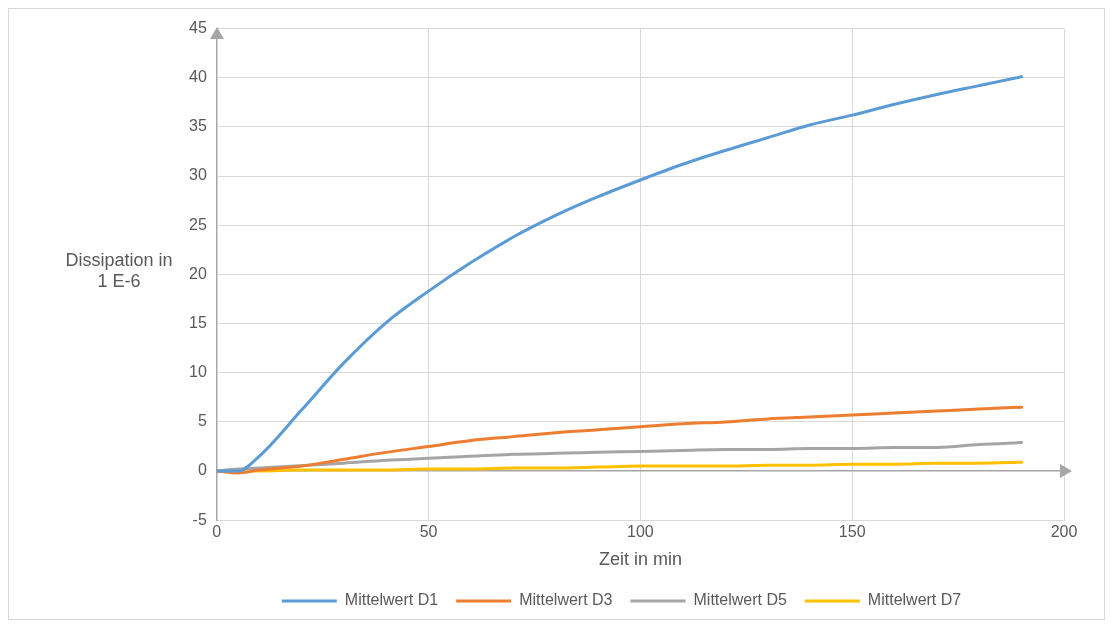 Image resolution: width=1115 pixels, height=627 pixels. Describe the element at coordinates (640, 532) in the screenshot. I see `x-tick-label: 100` at that location.